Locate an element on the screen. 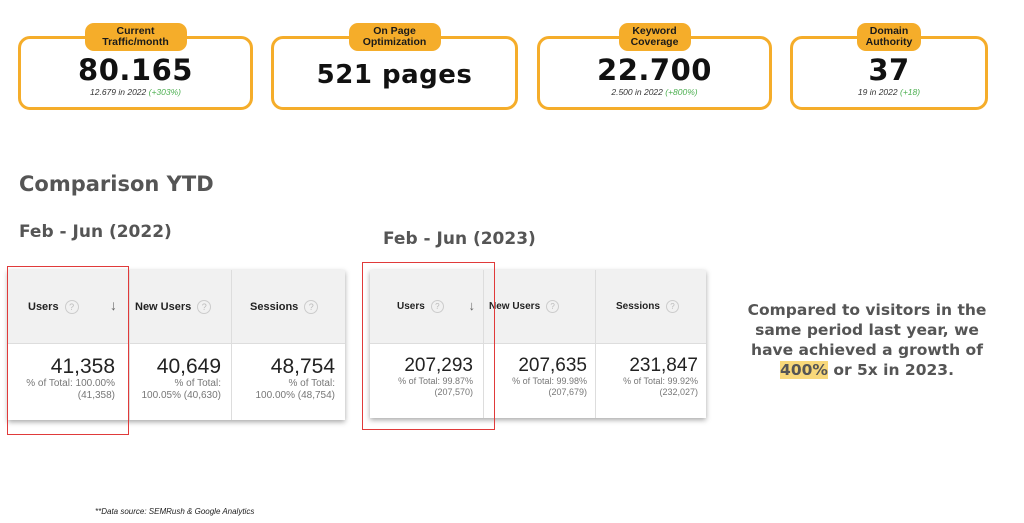 The width and height of the screenshot is (1024, 523). kpi-value: 22.700 is located at coordinates (654, 70).